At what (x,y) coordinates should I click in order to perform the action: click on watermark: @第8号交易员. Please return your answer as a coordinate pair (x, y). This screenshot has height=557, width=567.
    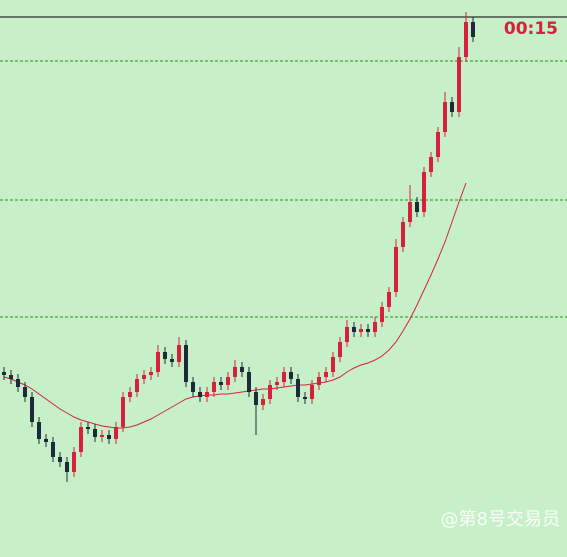
    Looking at the image, I should click on (500, 519).